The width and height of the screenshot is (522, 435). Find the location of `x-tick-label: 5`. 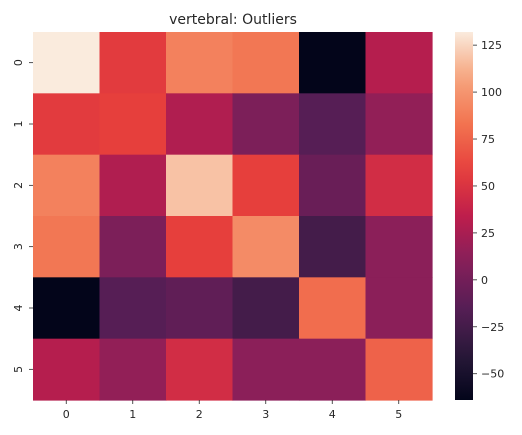

x-tick-label: 5 is located at coordinates (398, 414).